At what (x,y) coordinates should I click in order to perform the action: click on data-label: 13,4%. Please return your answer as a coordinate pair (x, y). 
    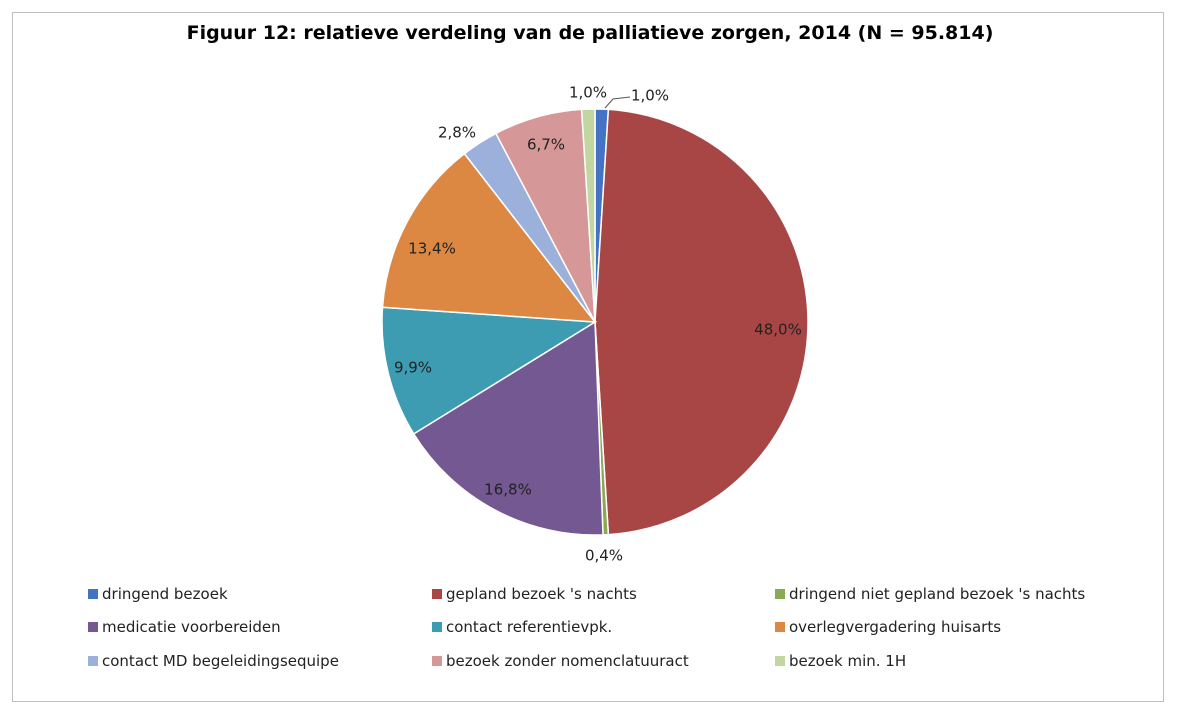
    Looking at the image, I should click on (432, 249).